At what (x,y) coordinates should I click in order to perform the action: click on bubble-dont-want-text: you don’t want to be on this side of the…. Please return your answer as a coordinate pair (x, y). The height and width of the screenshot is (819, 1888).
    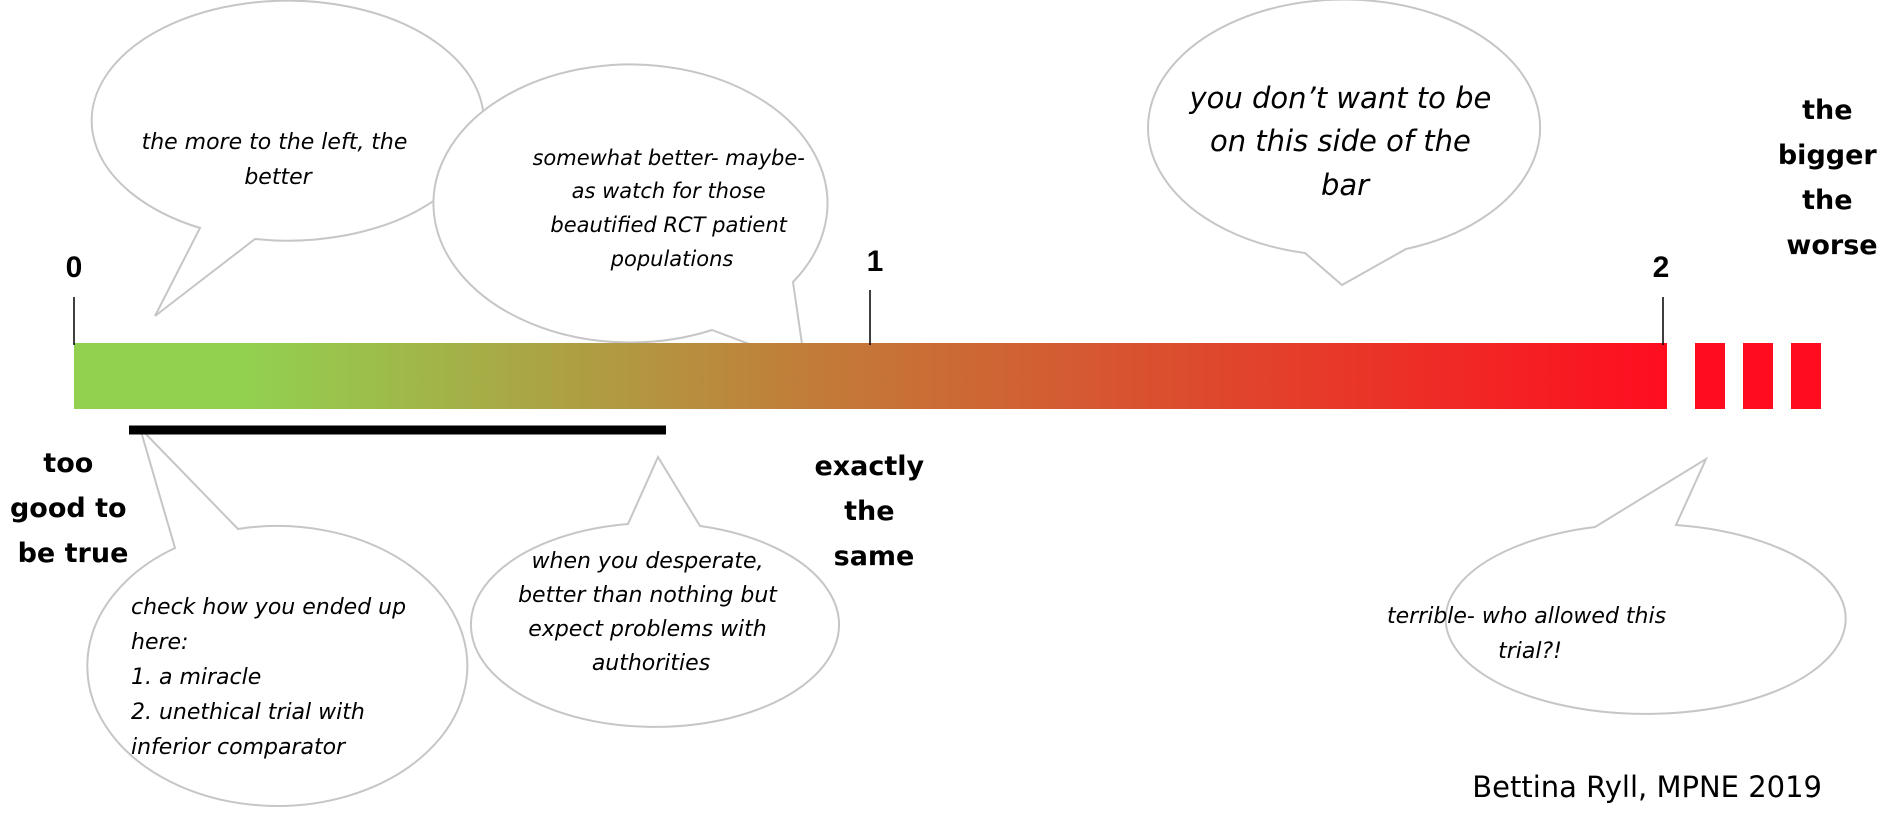
    Looking at the image, I should click on (1344, 141).